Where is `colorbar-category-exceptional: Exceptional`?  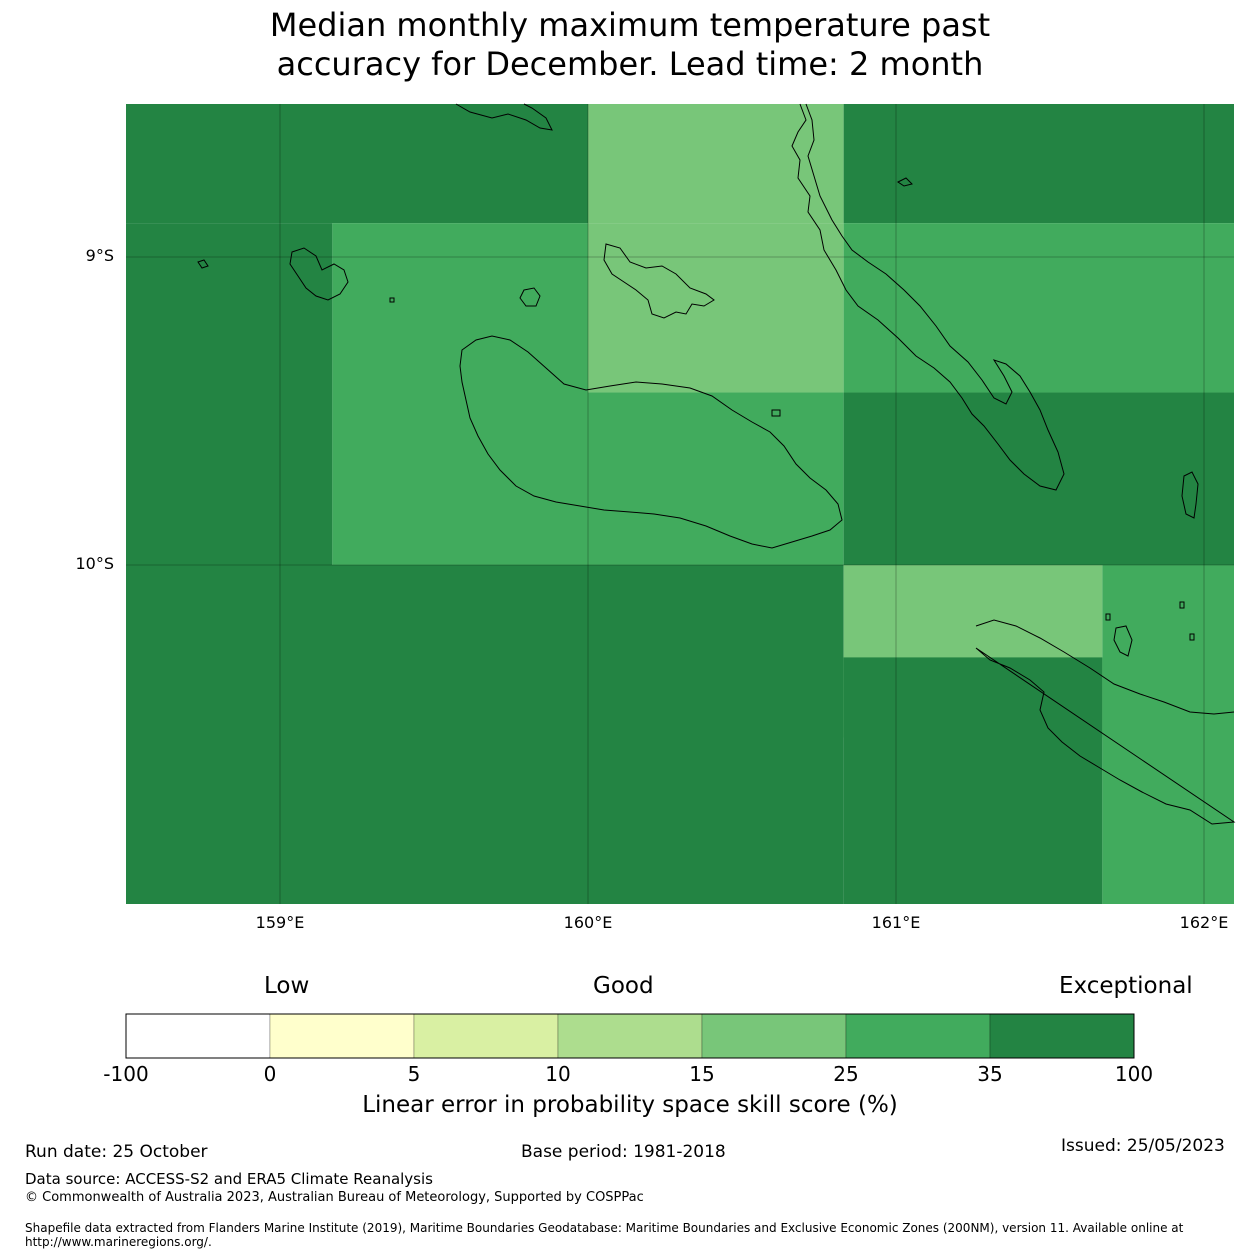 colorbar-category-exceptional: Exceptional is located at coordinates (1126, 986).